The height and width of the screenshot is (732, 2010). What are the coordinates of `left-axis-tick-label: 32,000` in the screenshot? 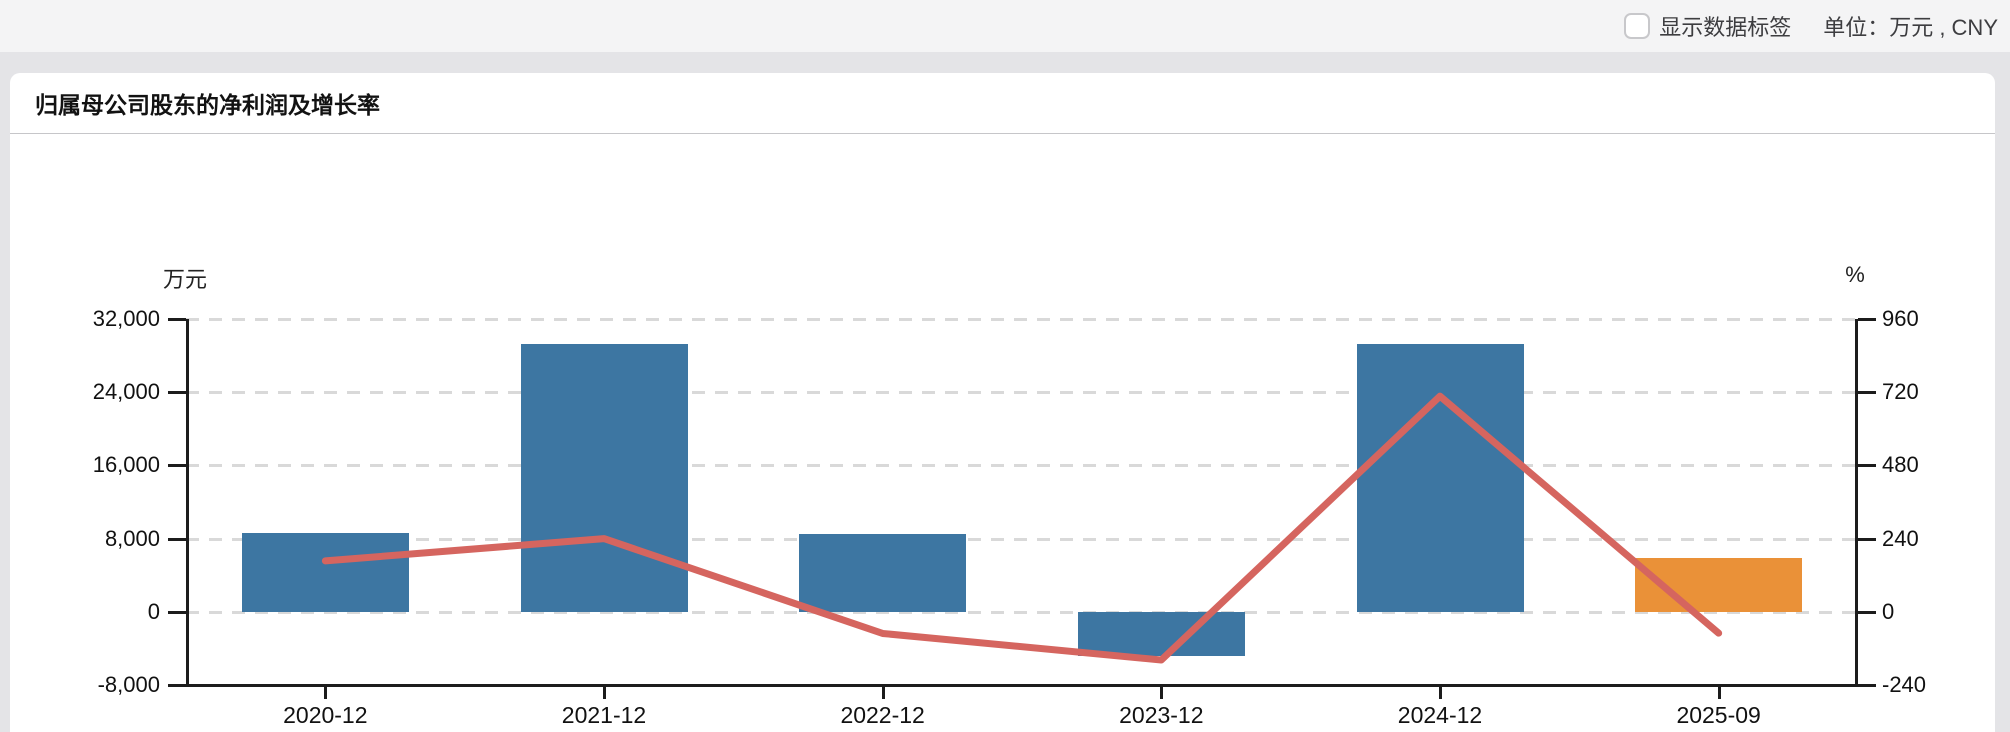 It's located at (126, 318).